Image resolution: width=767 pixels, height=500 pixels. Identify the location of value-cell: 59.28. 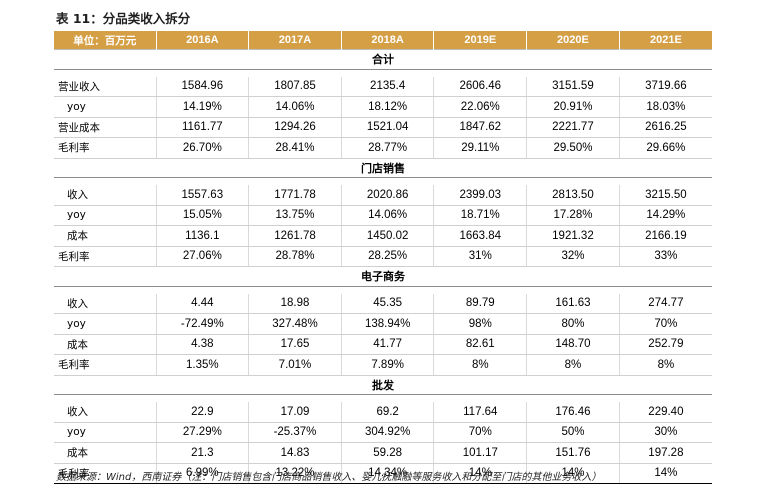
(387, 453).